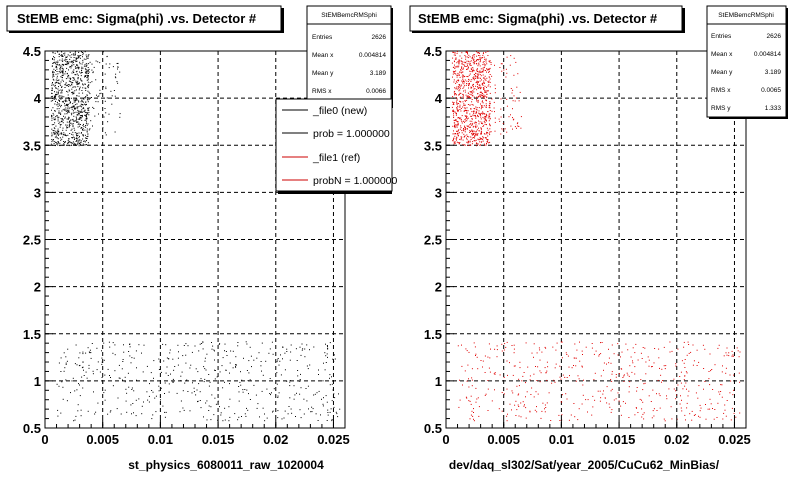 The image size is (800, 480). I want to click on right-stats-label: RMS x, so click(721, 90).